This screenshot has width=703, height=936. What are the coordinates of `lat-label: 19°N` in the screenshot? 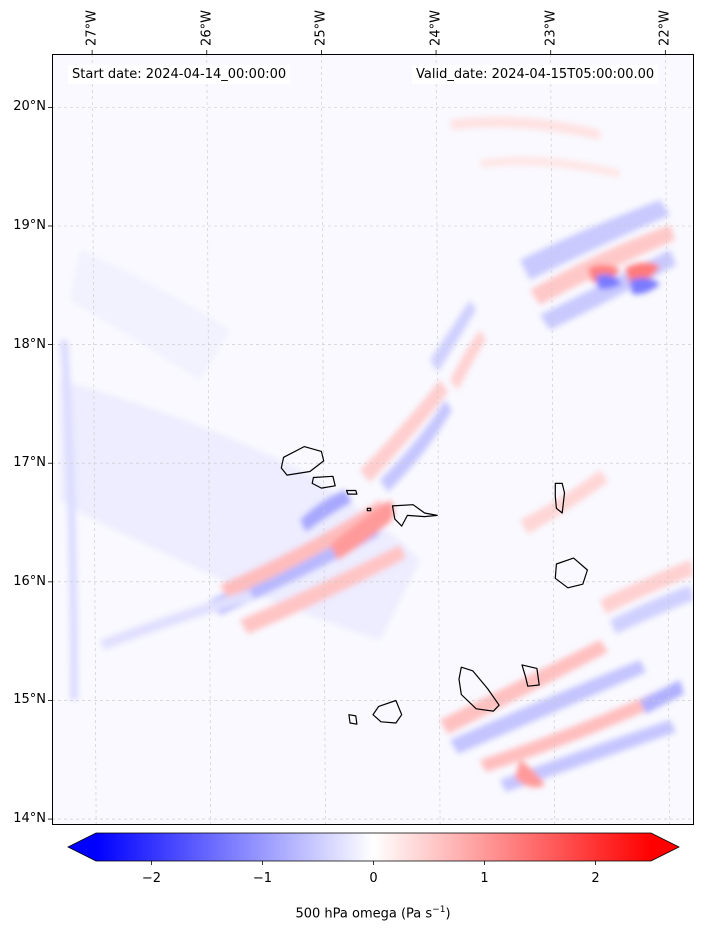 It's located at (29, 225).